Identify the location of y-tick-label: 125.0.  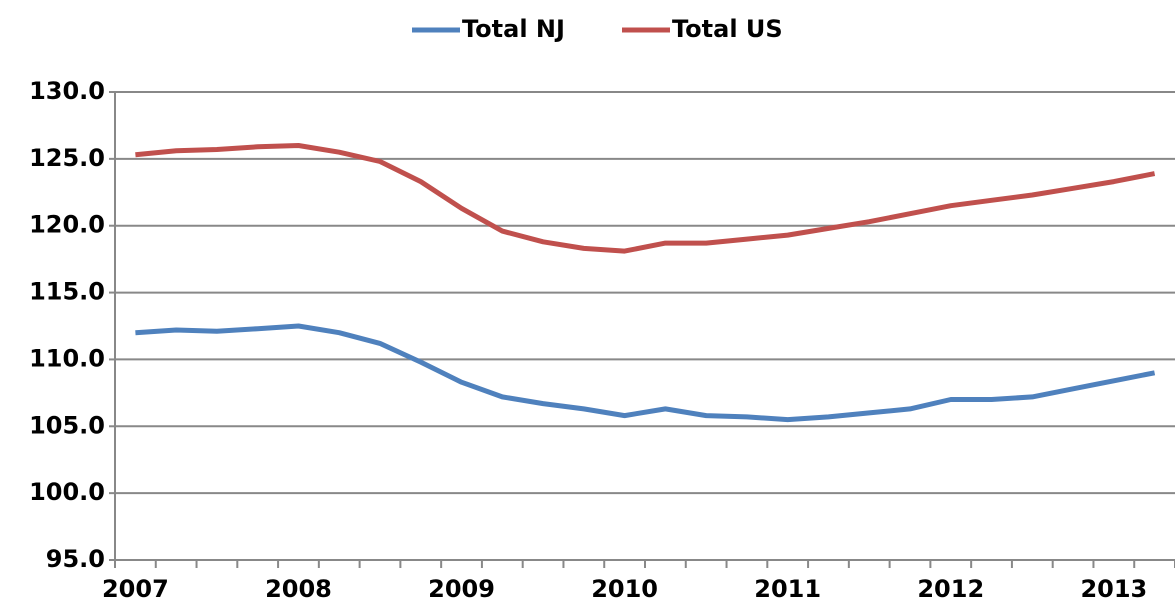
(67, 158).